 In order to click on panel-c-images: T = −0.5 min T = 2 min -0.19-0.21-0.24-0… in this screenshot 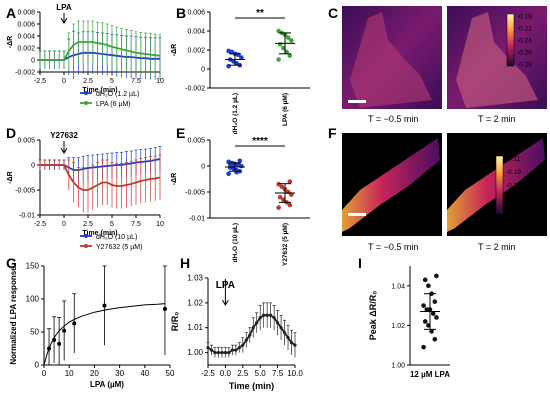, I will do `click(444, 65)`.